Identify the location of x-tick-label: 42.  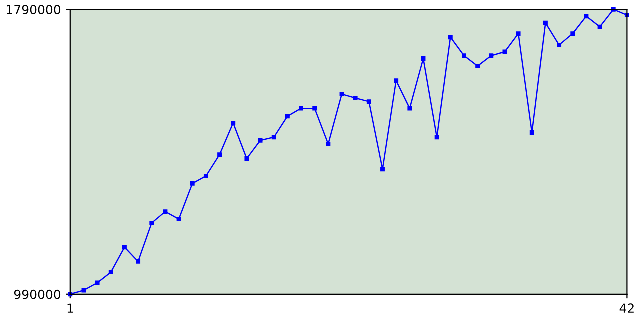
(627, 308).